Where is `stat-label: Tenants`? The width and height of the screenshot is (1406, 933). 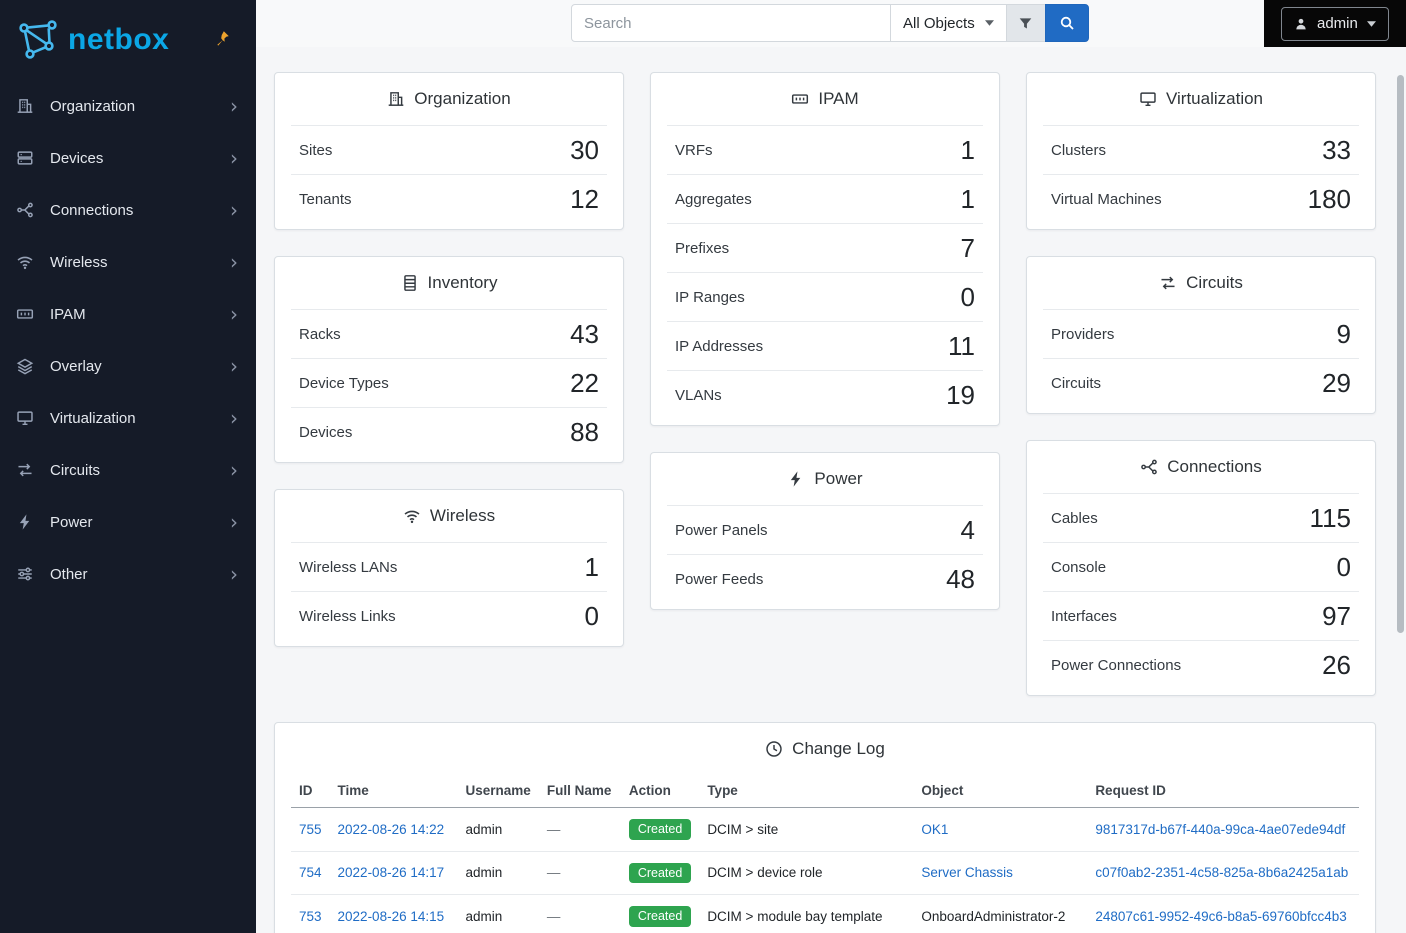
stat-label: Tenants is located at coordinates (325, 199).